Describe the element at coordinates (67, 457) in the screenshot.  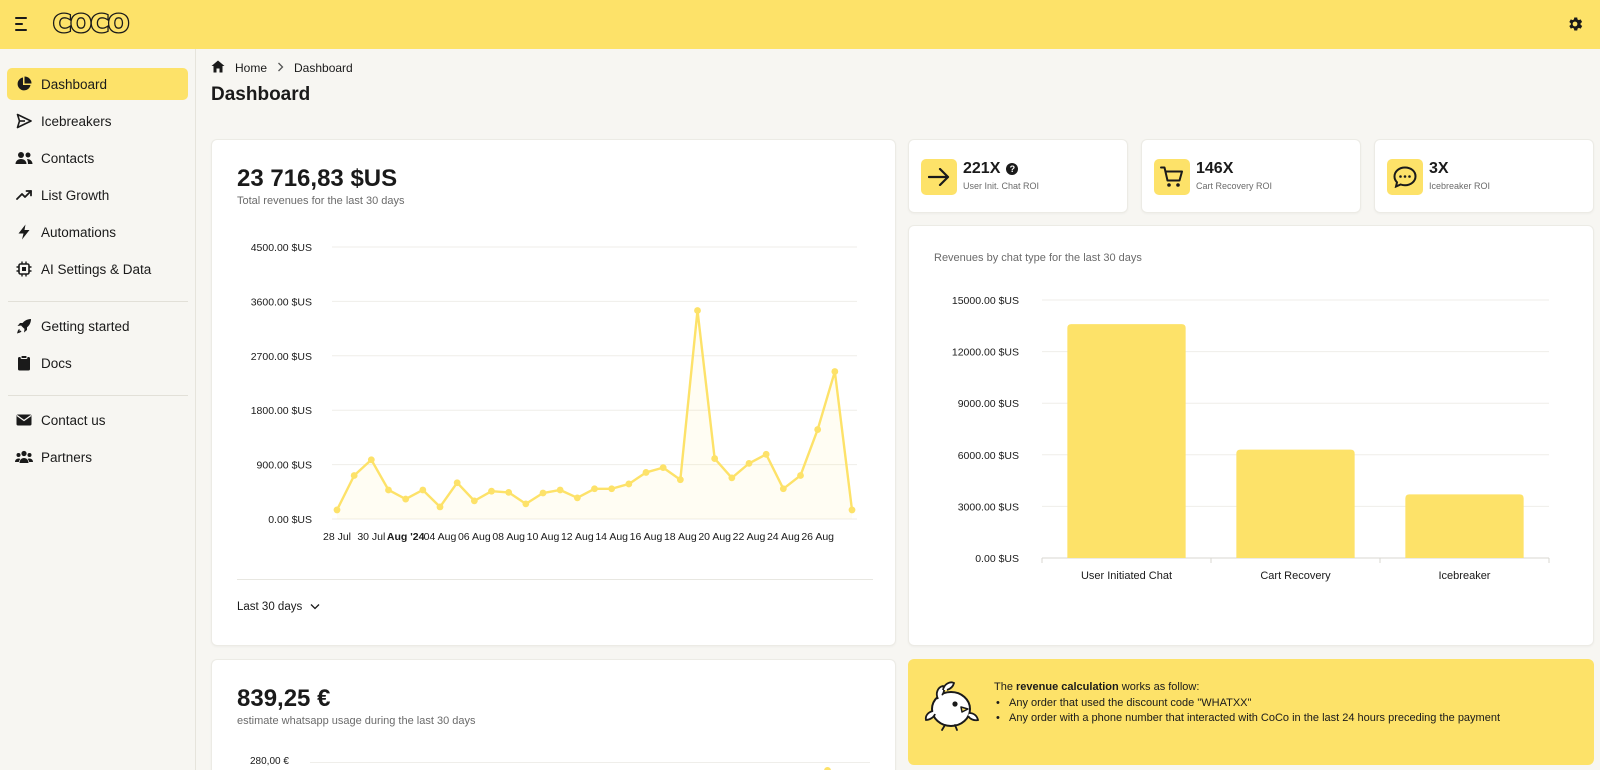
I see `sidebar-item-label: Partners` at that location.